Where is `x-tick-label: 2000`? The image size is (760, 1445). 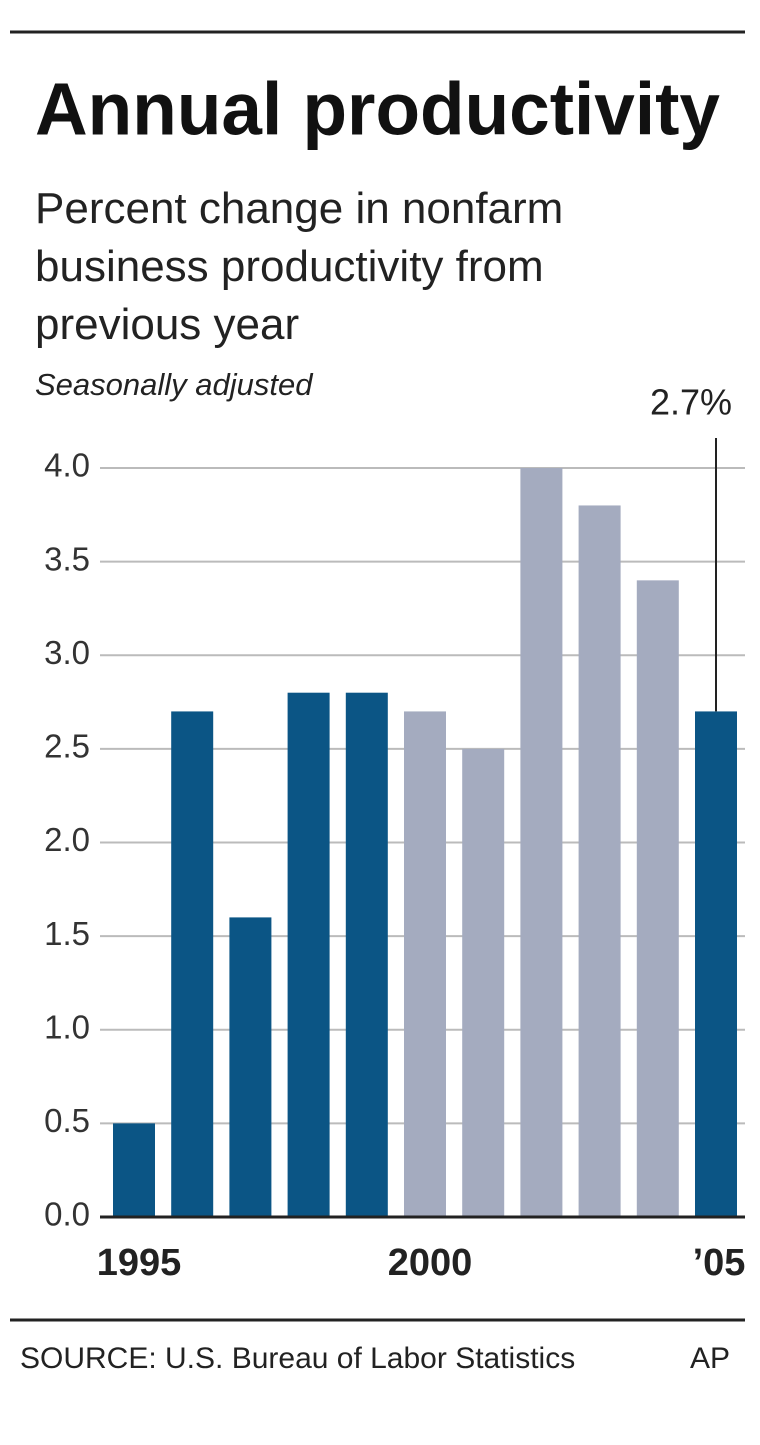
x-tick-label: 2000 is located at coordinates (430, 1263).